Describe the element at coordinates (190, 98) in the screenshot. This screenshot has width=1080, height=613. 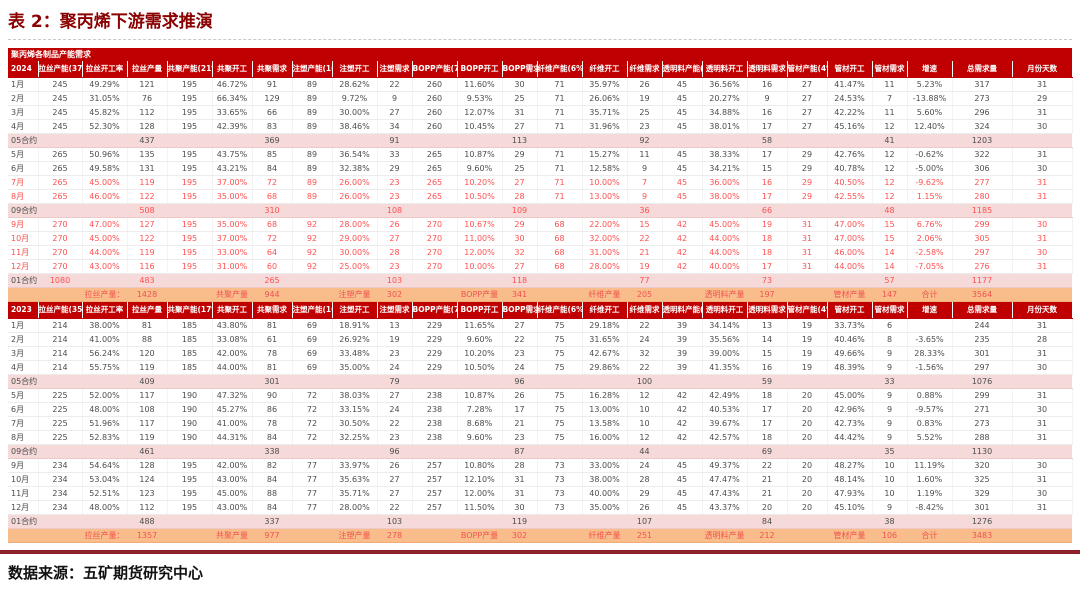
I see `cell: 195` at that location.